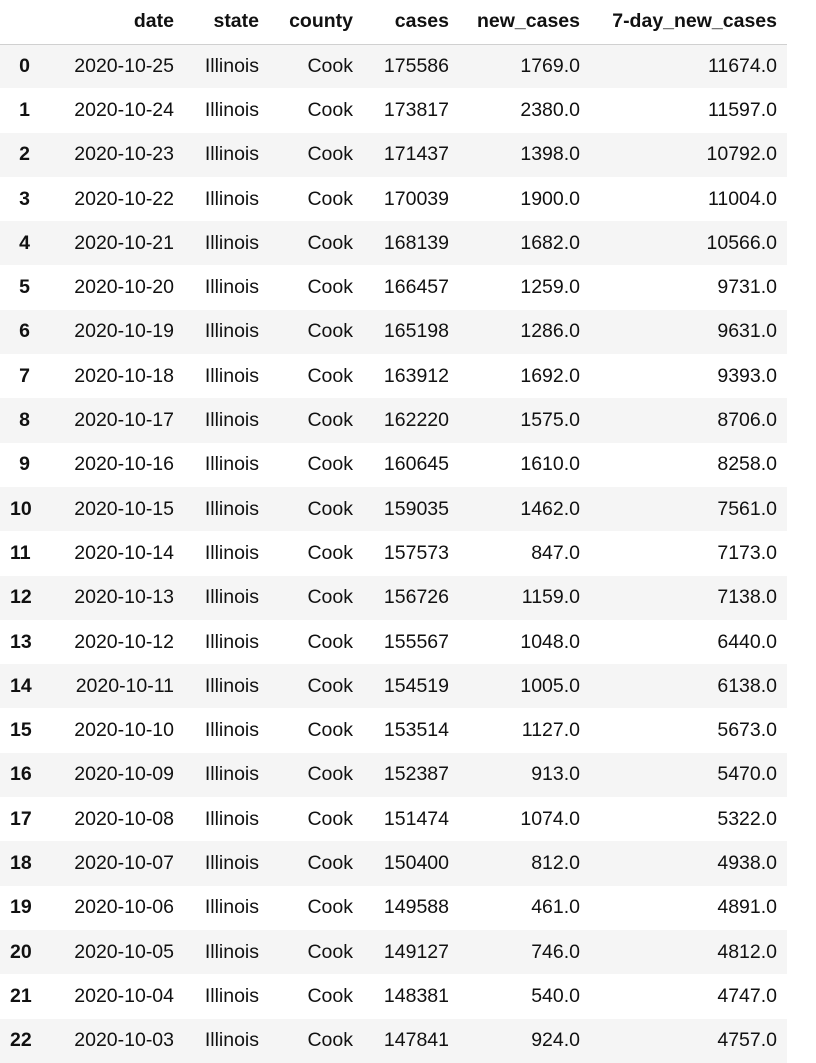 Image resolution: width=816 pixels, height=1063 pixels. Describe the element at coordinates (124, 862) in the screenshot. I see `cell-date: 2020-10-07` at that location.